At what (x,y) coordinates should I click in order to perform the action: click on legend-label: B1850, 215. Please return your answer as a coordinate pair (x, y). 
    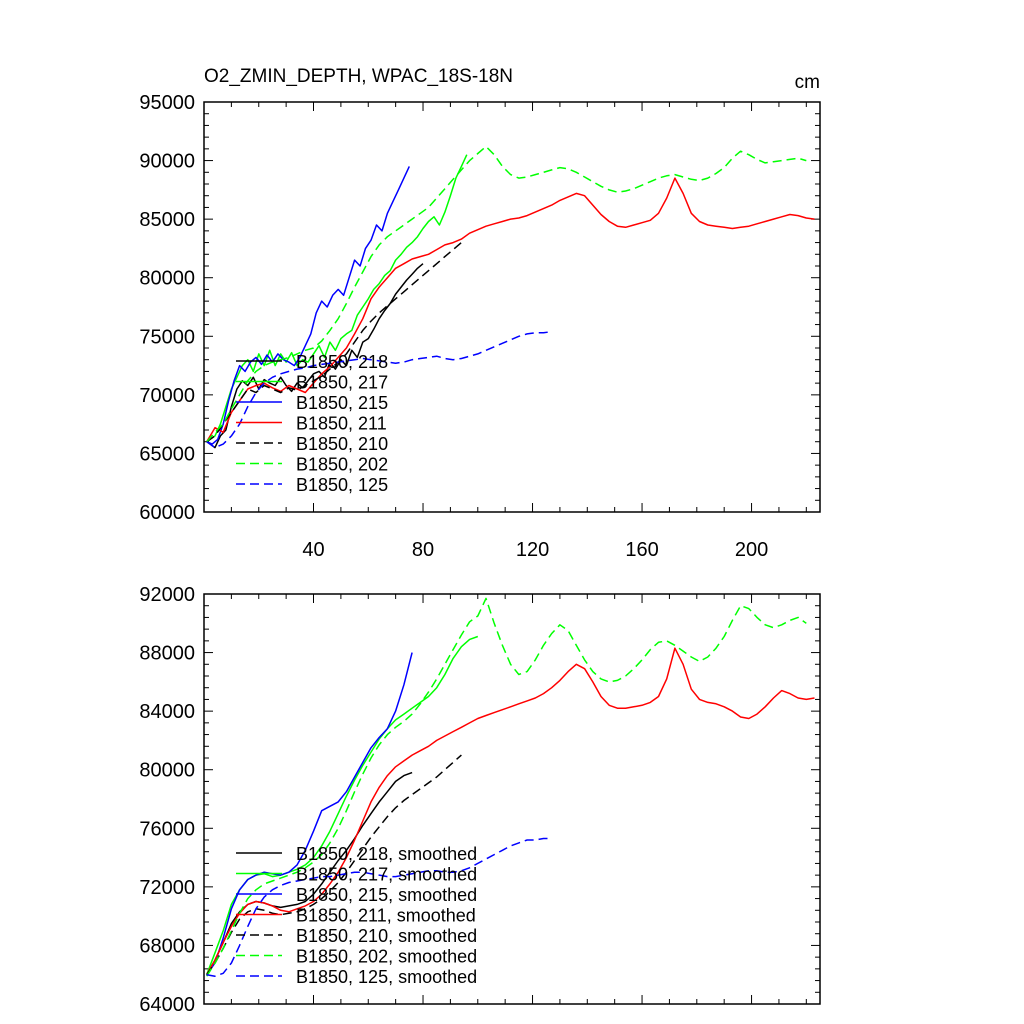
    Looking at the image, I should click on (342, 403).